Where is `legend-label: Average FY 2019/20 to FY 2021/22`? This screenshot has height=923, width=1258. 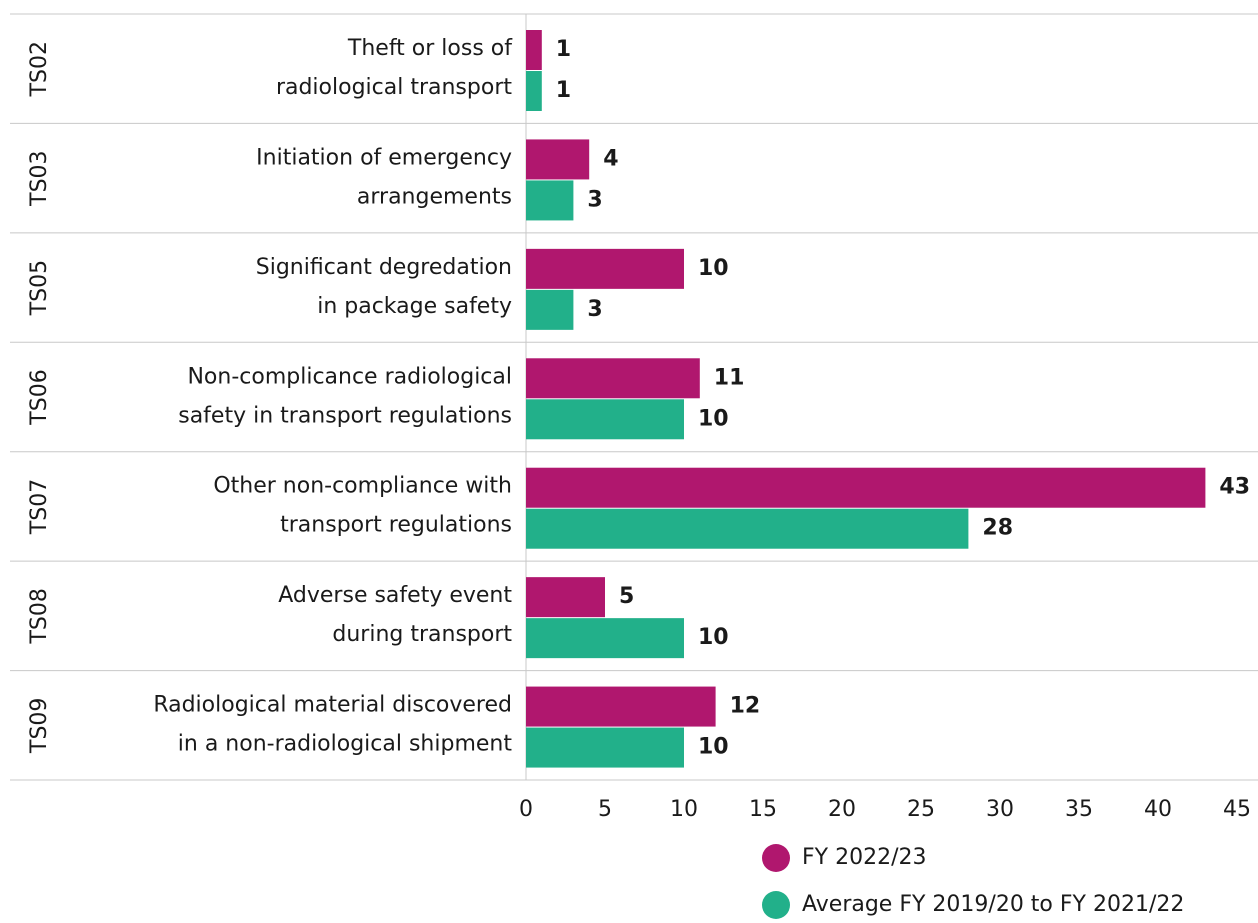 legend-label: Average FY 2019/20 to FY 2021/22 is located at coordinates (993, 904).